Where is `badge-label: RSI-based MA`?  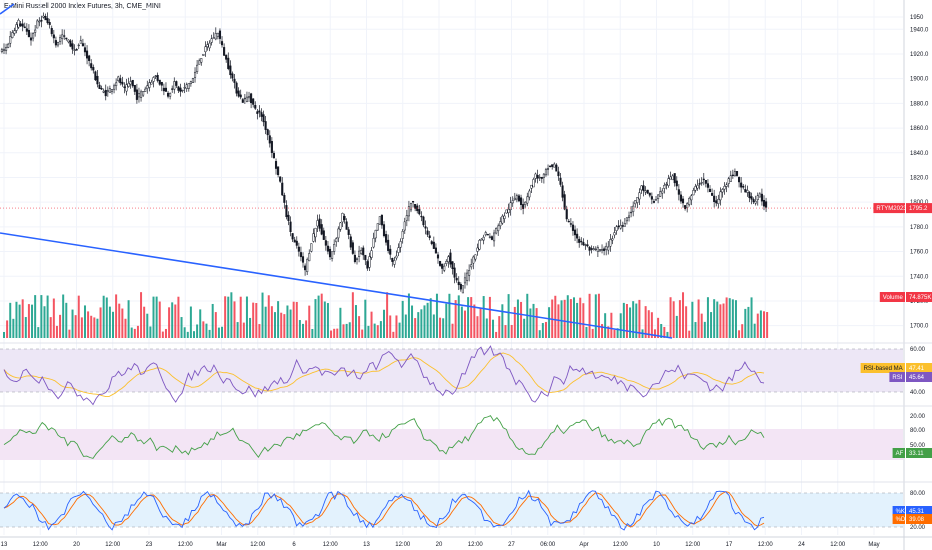 badge-label: RSI-based MA is located at coordinates (883, 369).